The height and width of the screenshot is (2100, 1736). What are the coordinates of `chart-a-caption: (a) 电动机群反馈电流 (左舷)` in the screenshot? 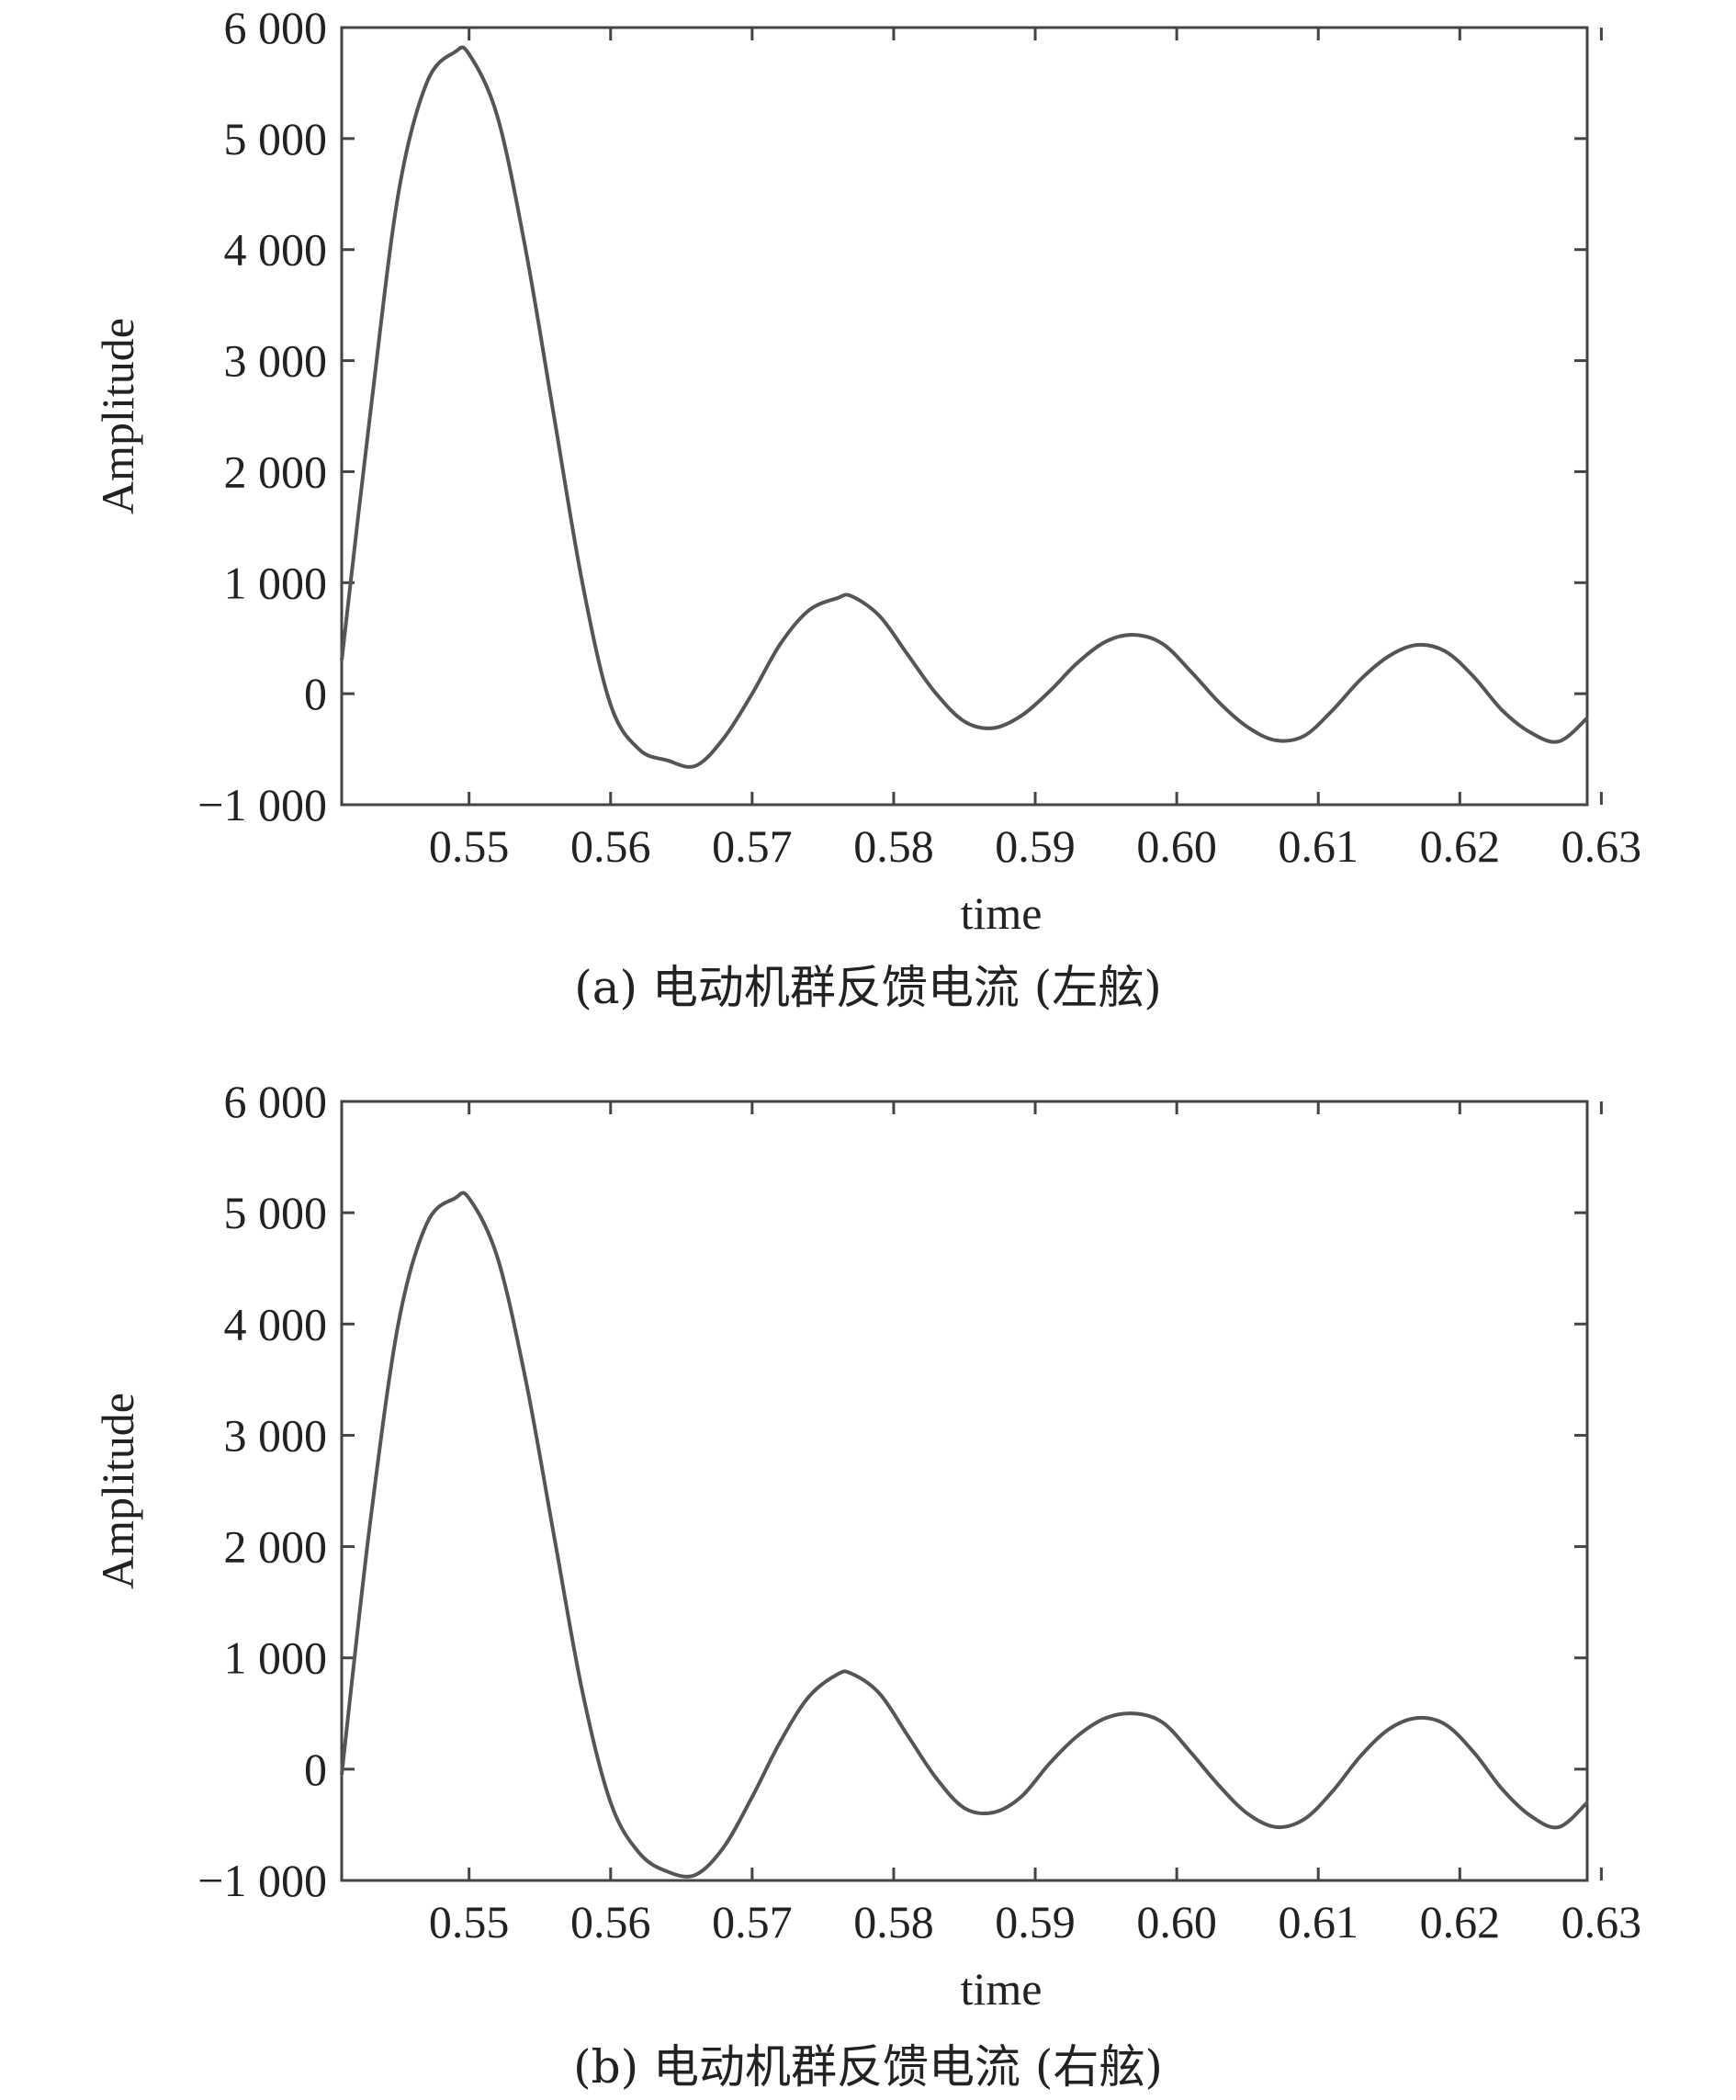 It's located at (868, 987).